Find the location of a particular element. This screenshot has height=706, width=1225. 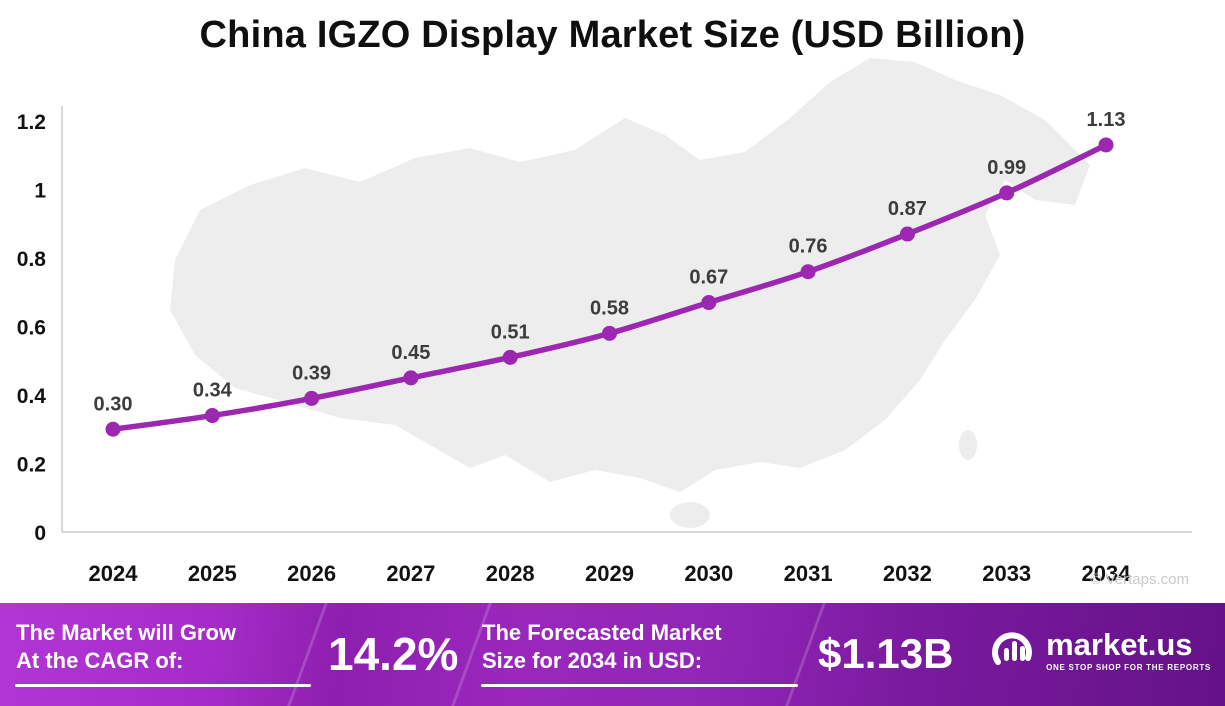

x-axis-tick-label: 2034 is located at coordinates (1107, 573).